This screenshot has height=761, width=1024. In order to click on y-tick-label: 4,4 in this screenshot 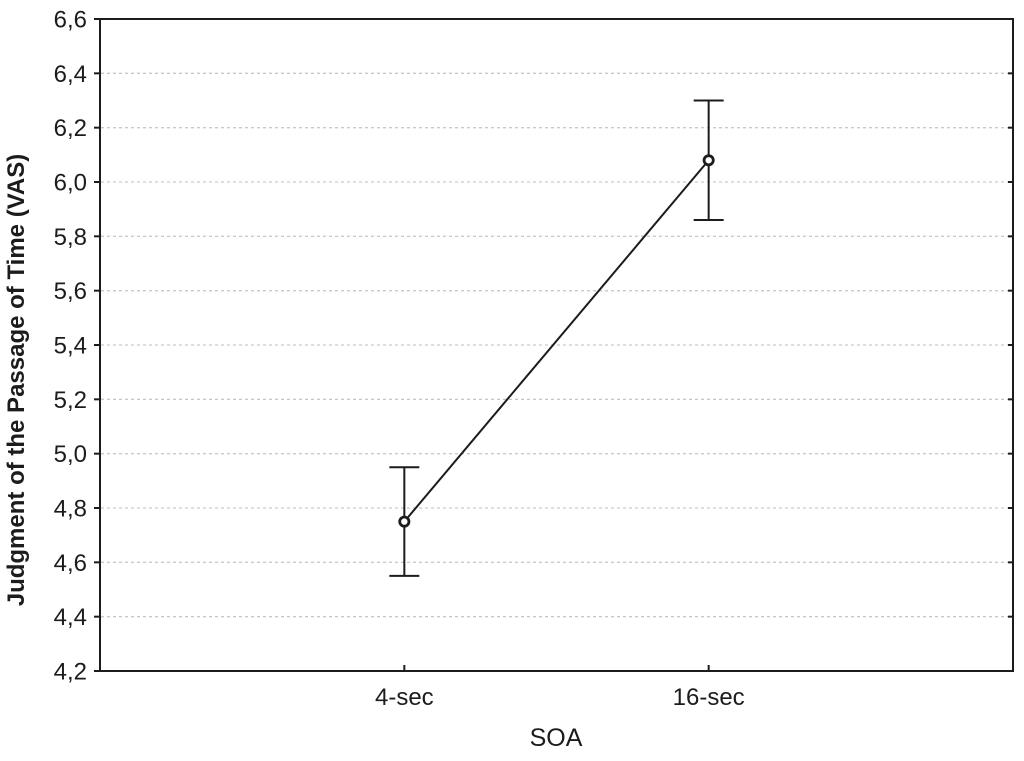, I will do `click(70, 617)`.